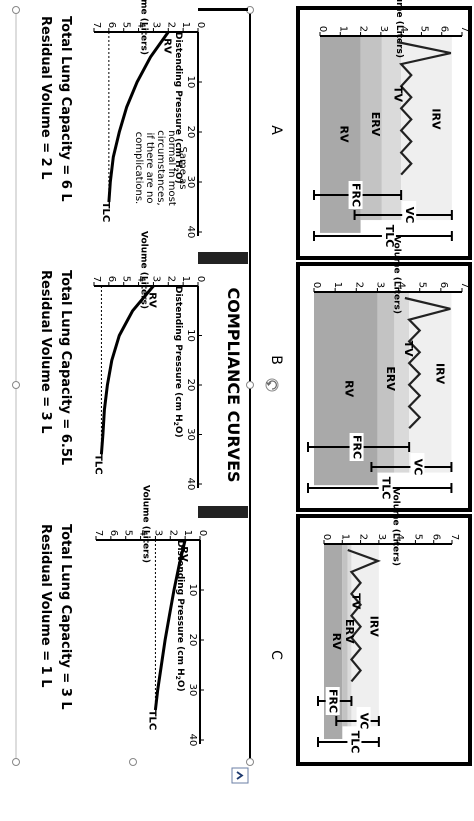  Describe the element at coordinates (326, 537) in the screenshot. I see `volume-tick-label: 0` at that location.